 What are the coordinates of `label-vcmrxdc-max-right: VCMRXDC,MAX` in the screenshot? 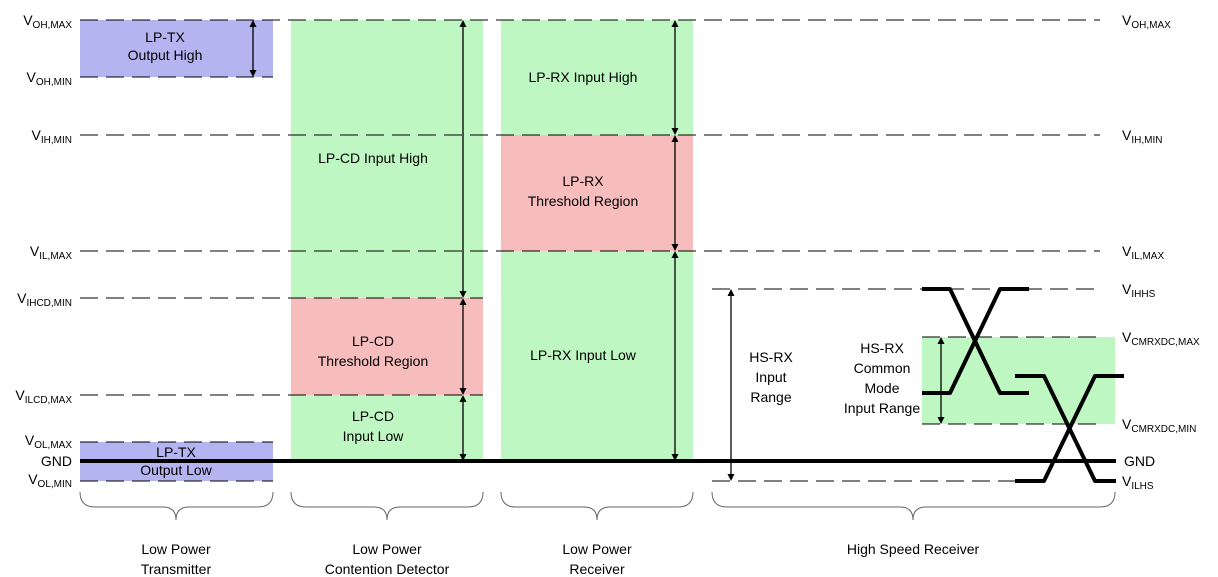 It's located at (1161, 338).